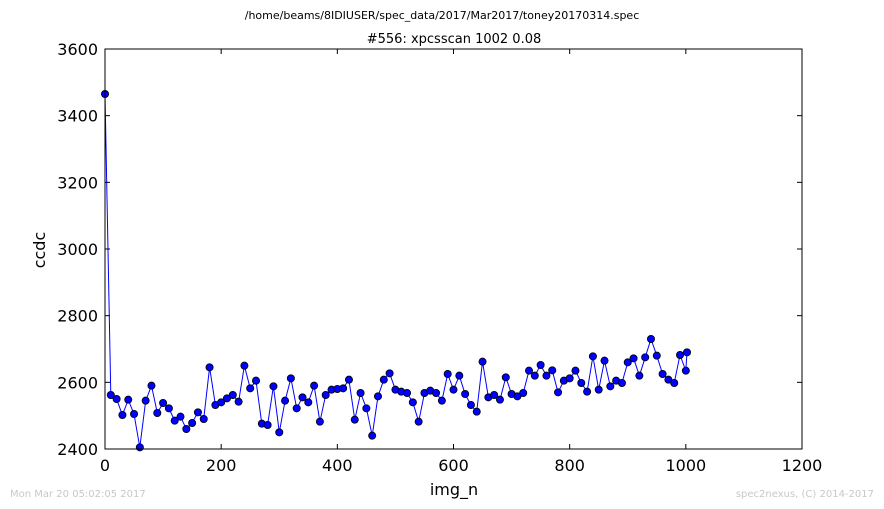 This screenshot has width=884, height=509. What do you see at coordinates (454, 39) in the screenshot?
I see `chart-title: #556: xpcsscan 1002 0.08` at bounding box center [454, 39].